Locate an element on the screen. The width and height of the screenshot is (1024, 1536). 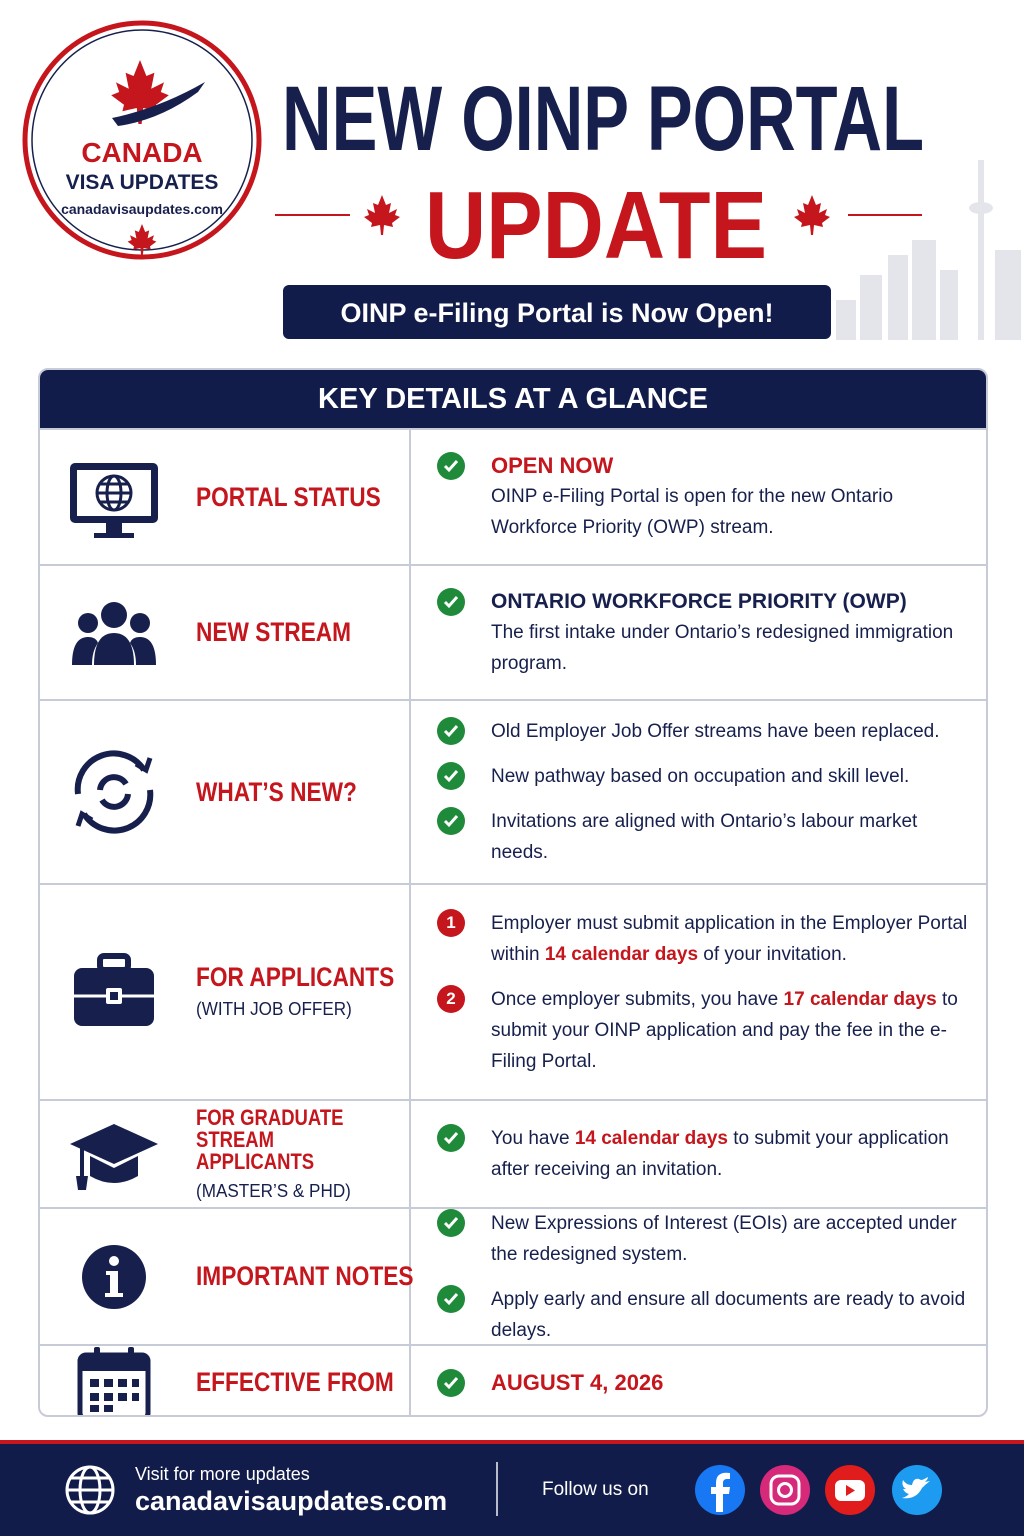
social-icons is located at coordinates (818, 1490).